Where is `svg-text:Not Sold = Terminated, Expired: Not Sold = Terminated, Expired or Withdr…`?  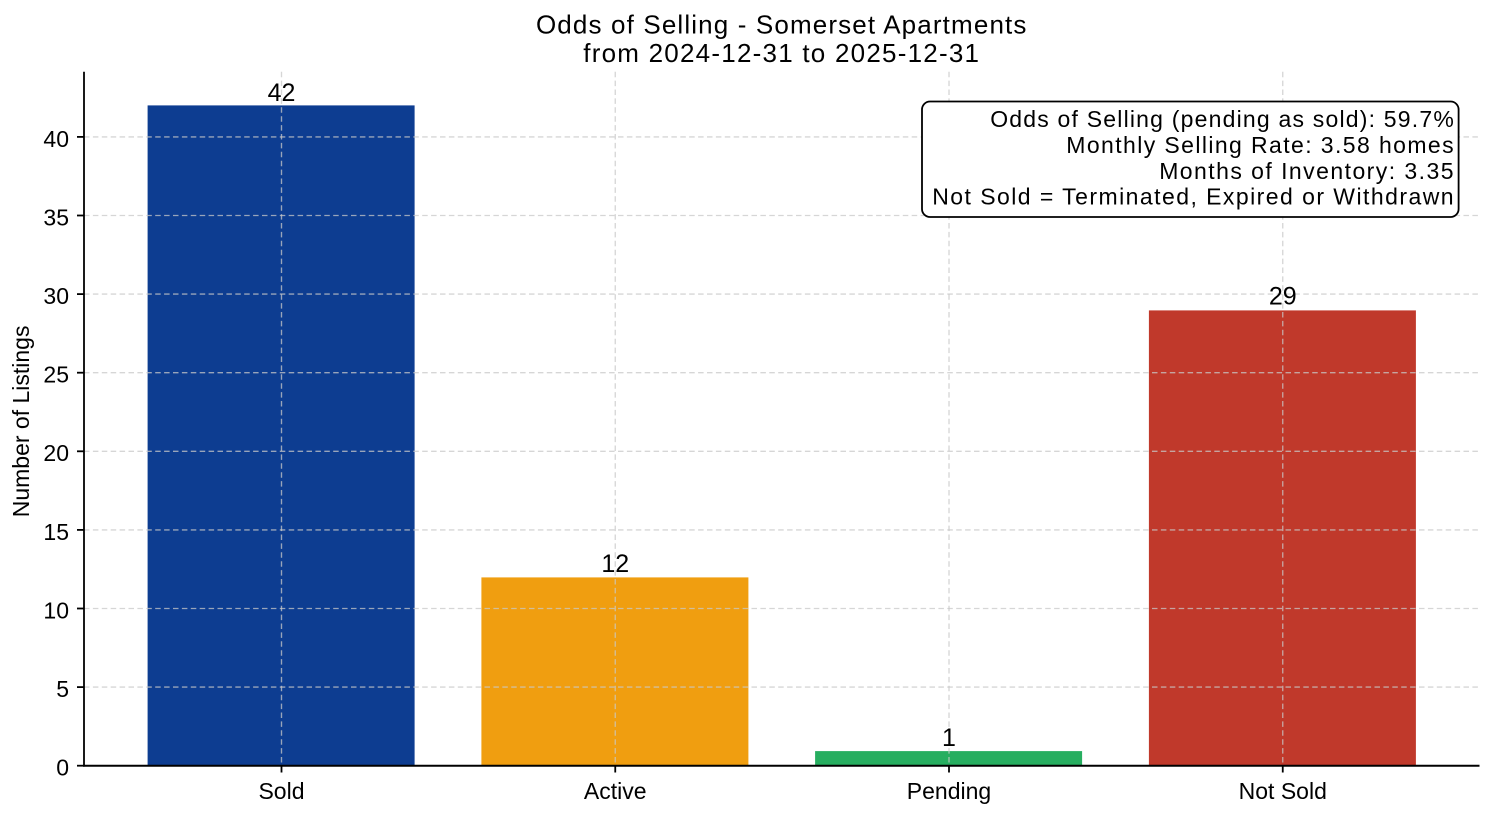
svg-text:Not Sold = Terminated, Expired: Not Sold = Terminated, Expired or Withdr… is located at coordinates (1193, 197).